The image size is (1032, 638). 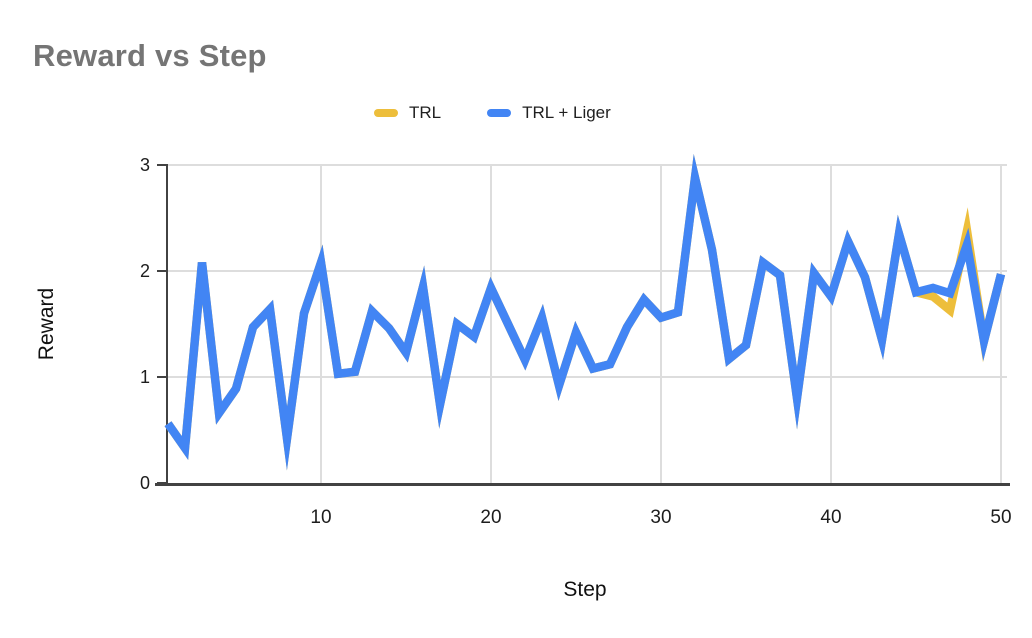 I want to click on y-tick-label-1: 1, so click(x=145, y=377).